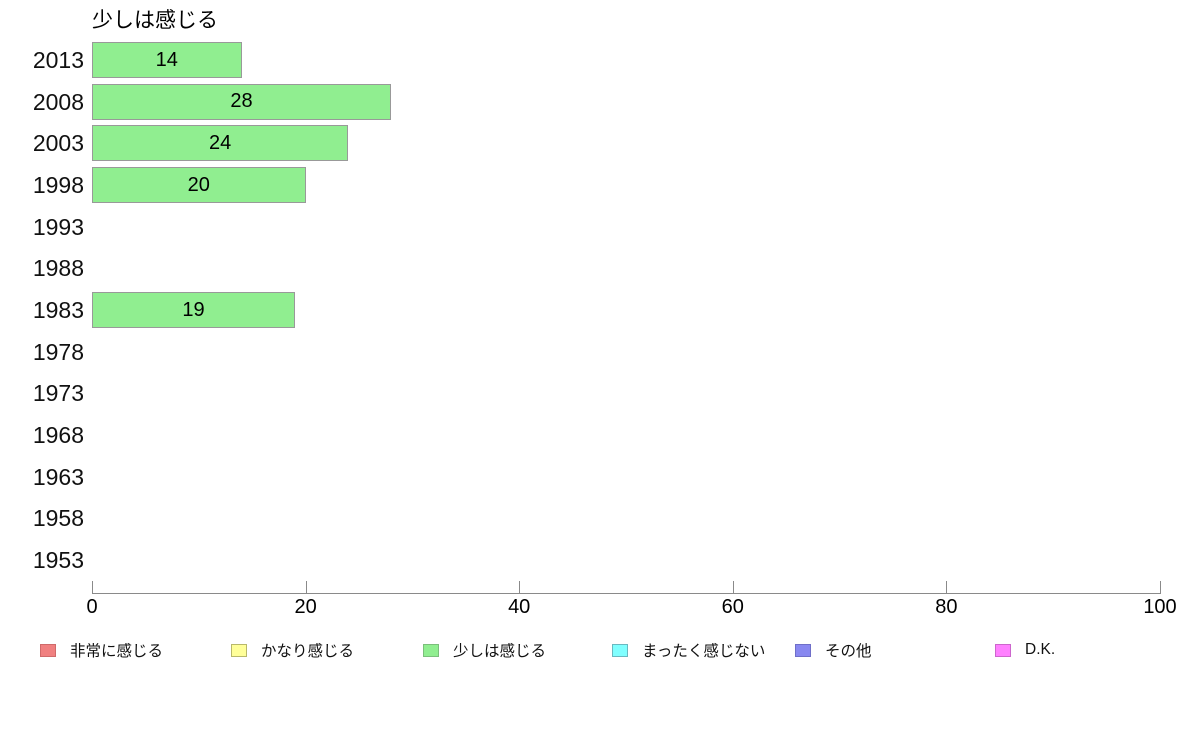 The width and height of the screenshot is (1188, 736). I want to click on x-axis-tick-label: 40, so click(519, 607).